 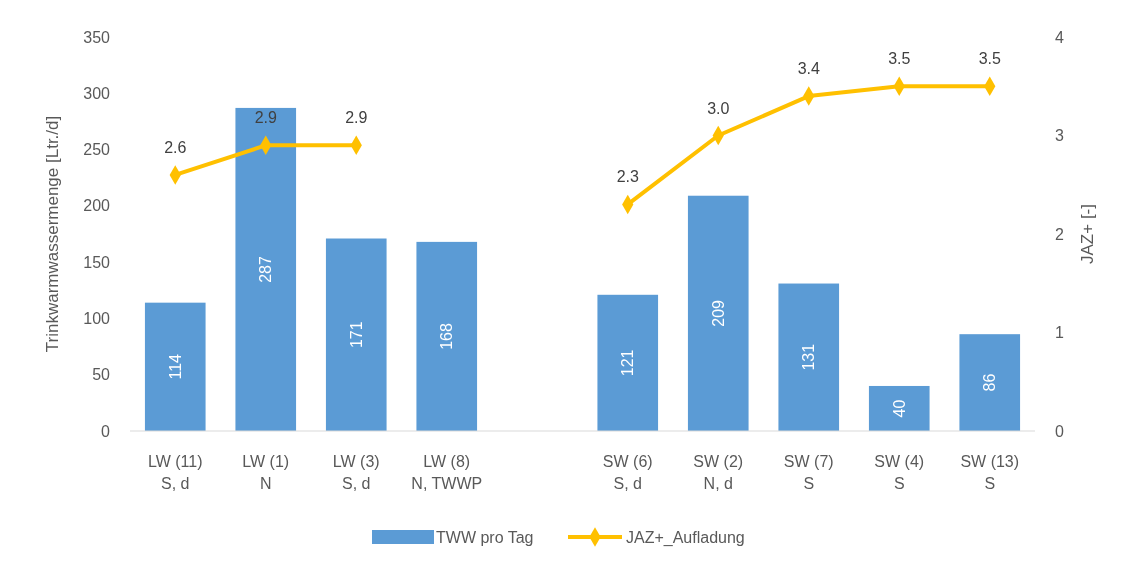 I want to click on y-axis-title: Trinkwarmwassermenge [Ltr./d], so click(x=52, y=234).